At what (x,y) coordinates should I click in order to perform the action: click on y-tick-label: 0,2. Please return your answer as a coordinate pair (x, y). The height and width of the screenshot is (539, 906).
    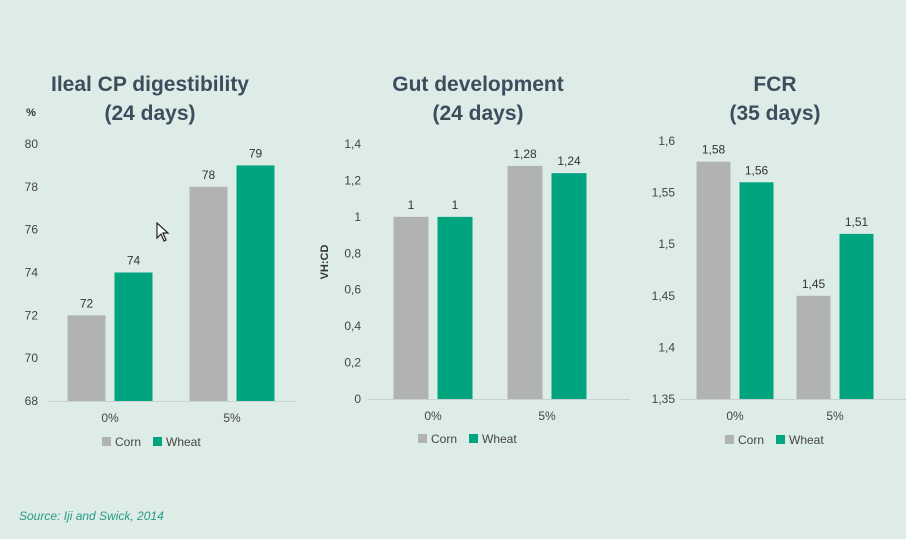
    Looking at the image, I should click on (352, 363).